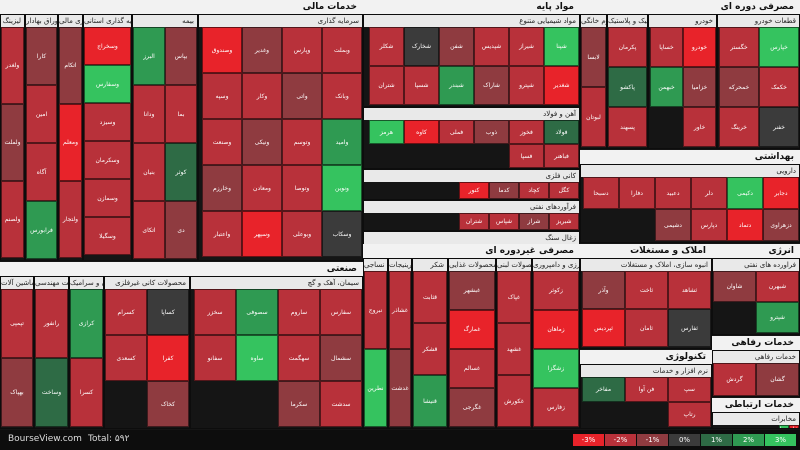 The width and height of the screenshot is (800, 450). What do you see at coordinates (299, 312) in the screenshot?
I see `stock-tile: ساروم` at bounding box center [299, 312].